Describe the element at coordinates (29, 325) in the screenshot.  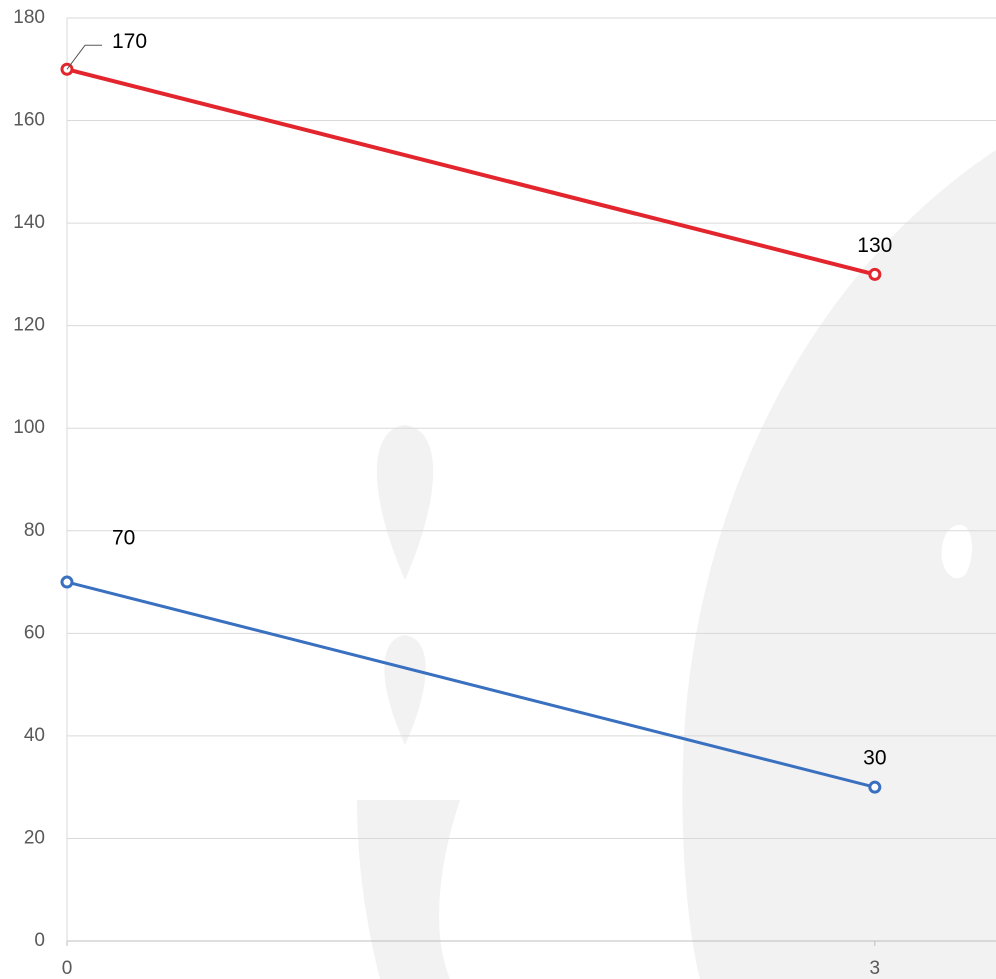
I see `y-tick-label: 120` at that location.